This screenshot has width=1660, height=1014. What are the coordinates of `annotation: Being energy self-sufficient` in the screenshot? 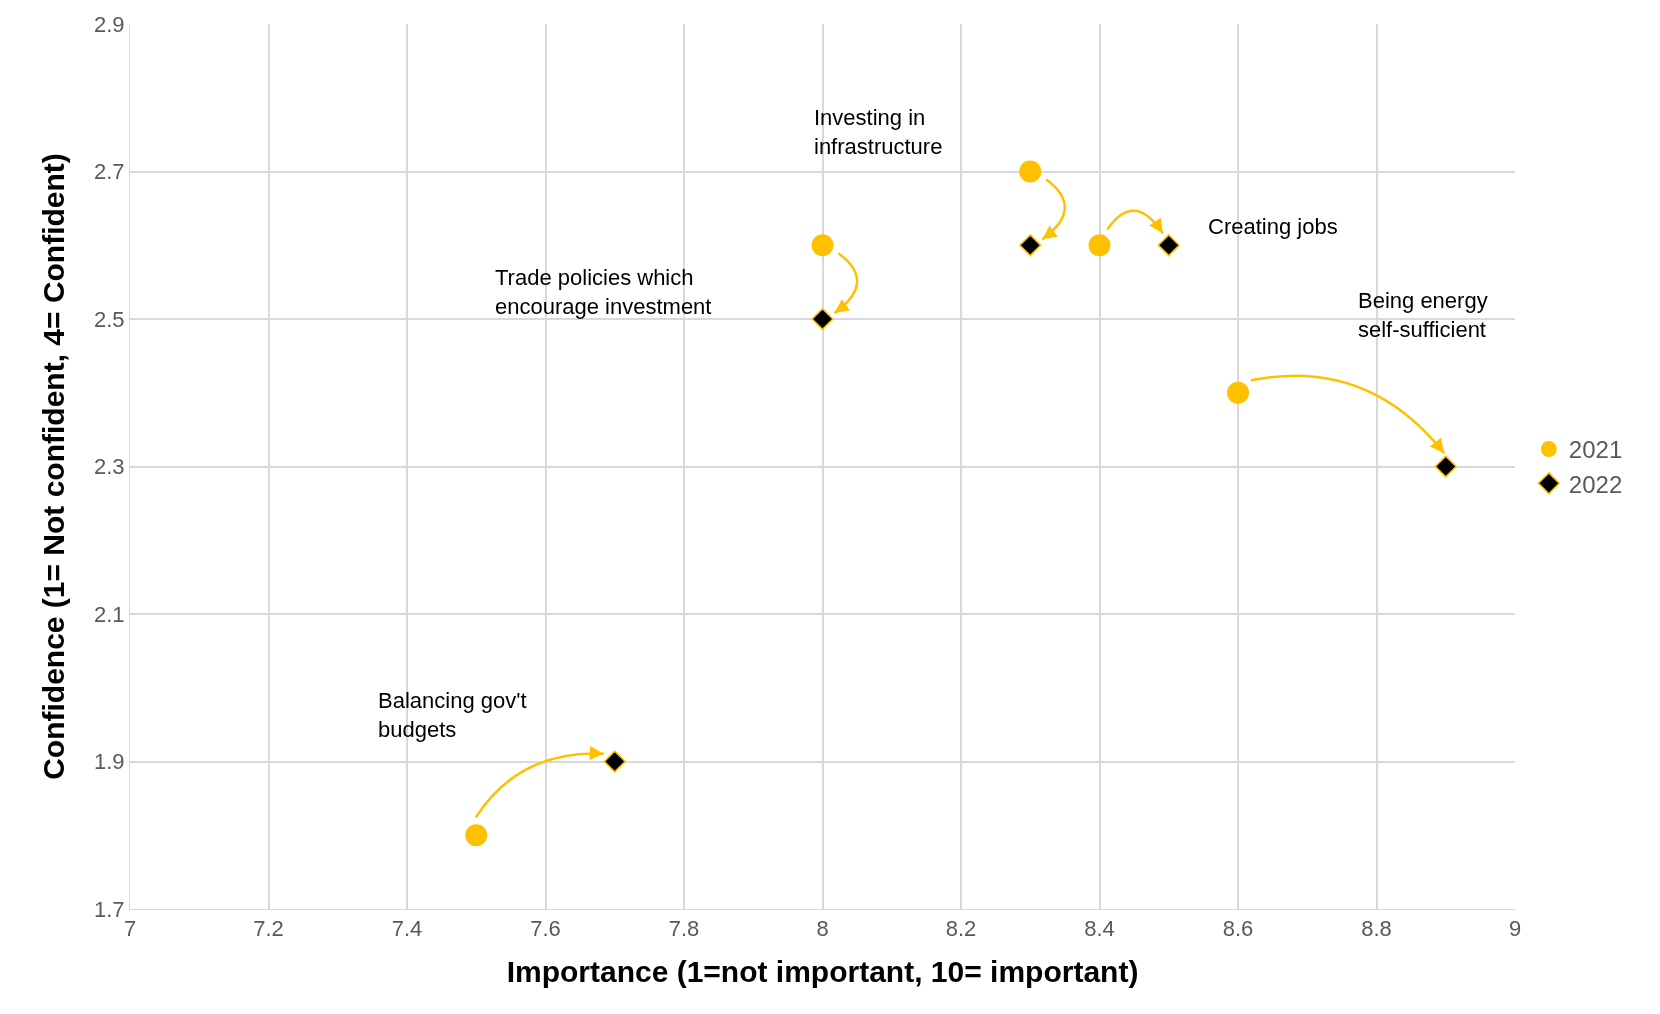 It's located at (1423, 315).